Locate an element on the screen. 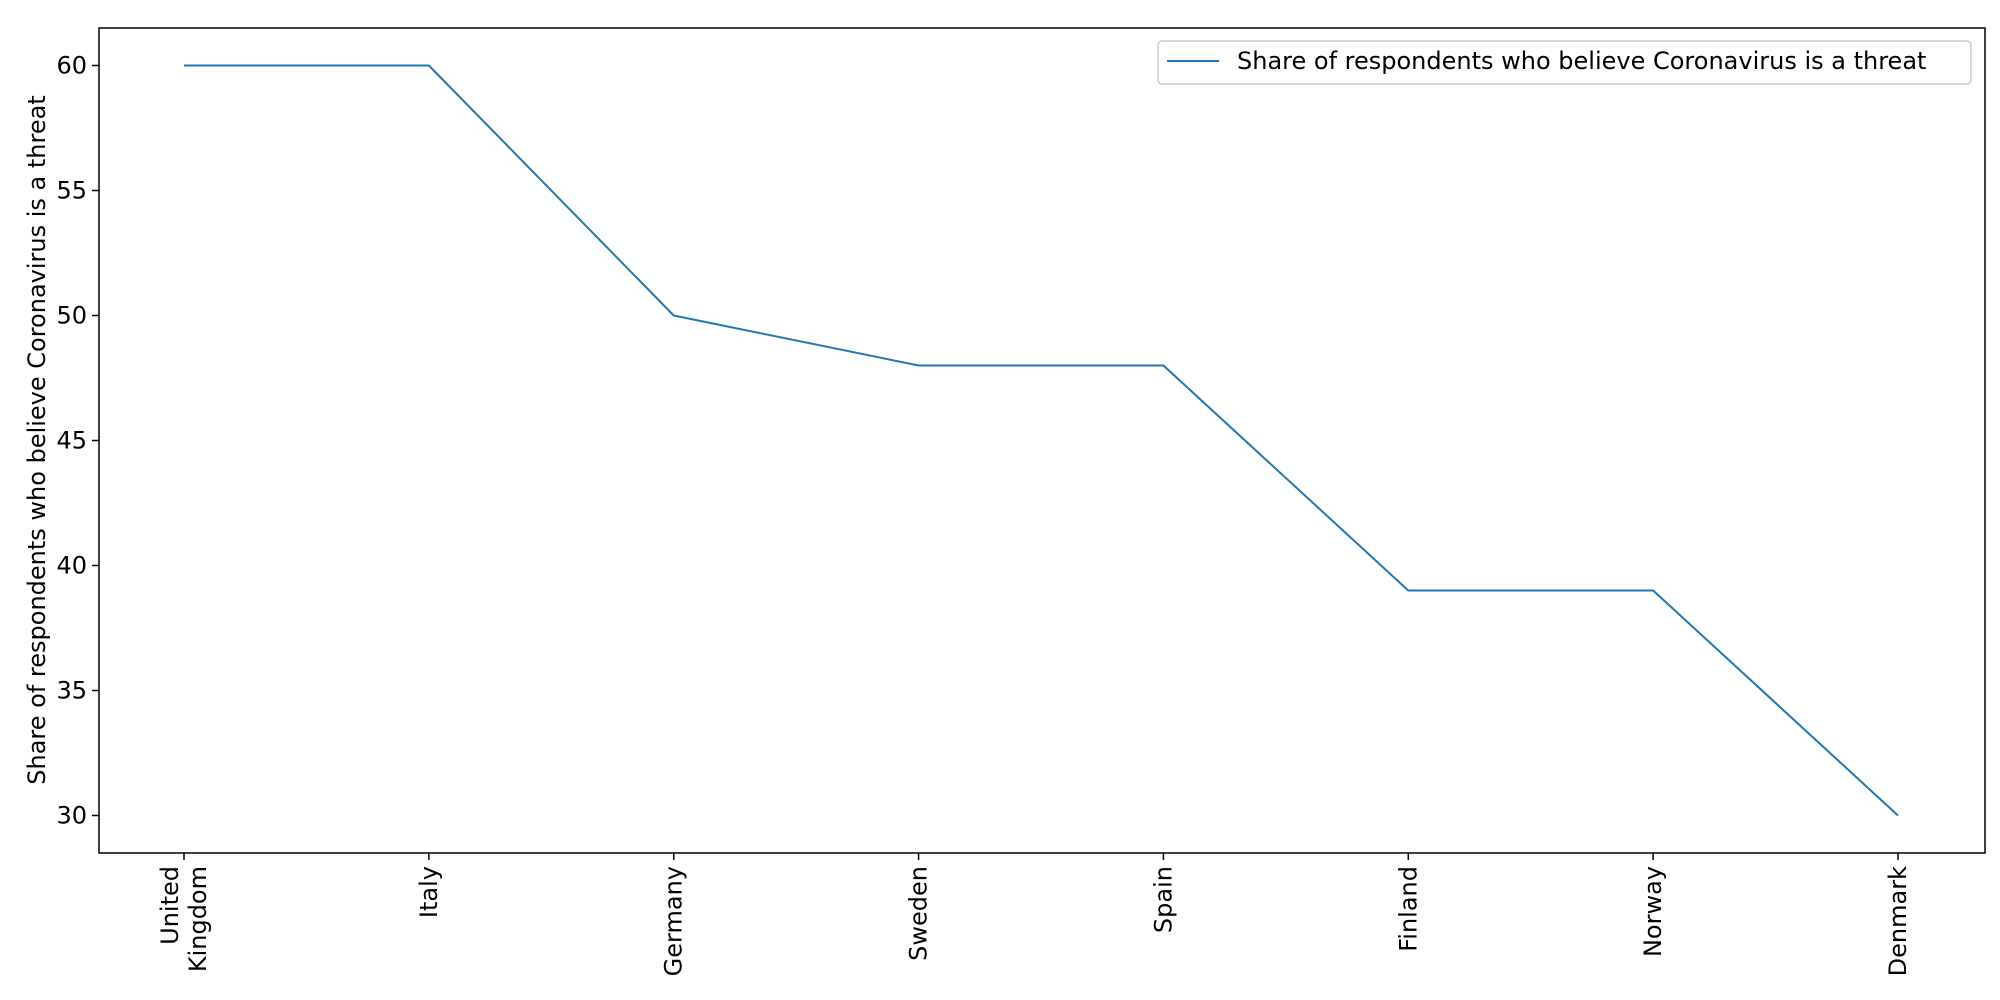  x-tick-label: Finland is located at coordinates (1408, 909).